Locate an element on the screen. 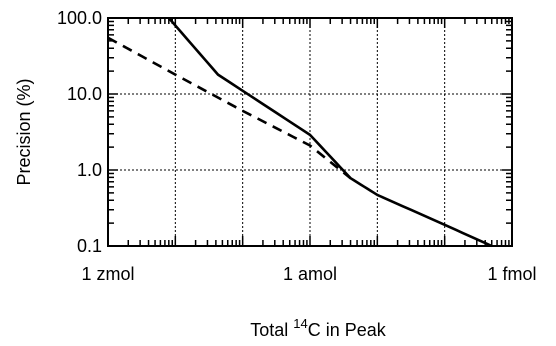 The image size is (556, 346). x-tick-label: 1 amol is located at coordinates (310, 274).